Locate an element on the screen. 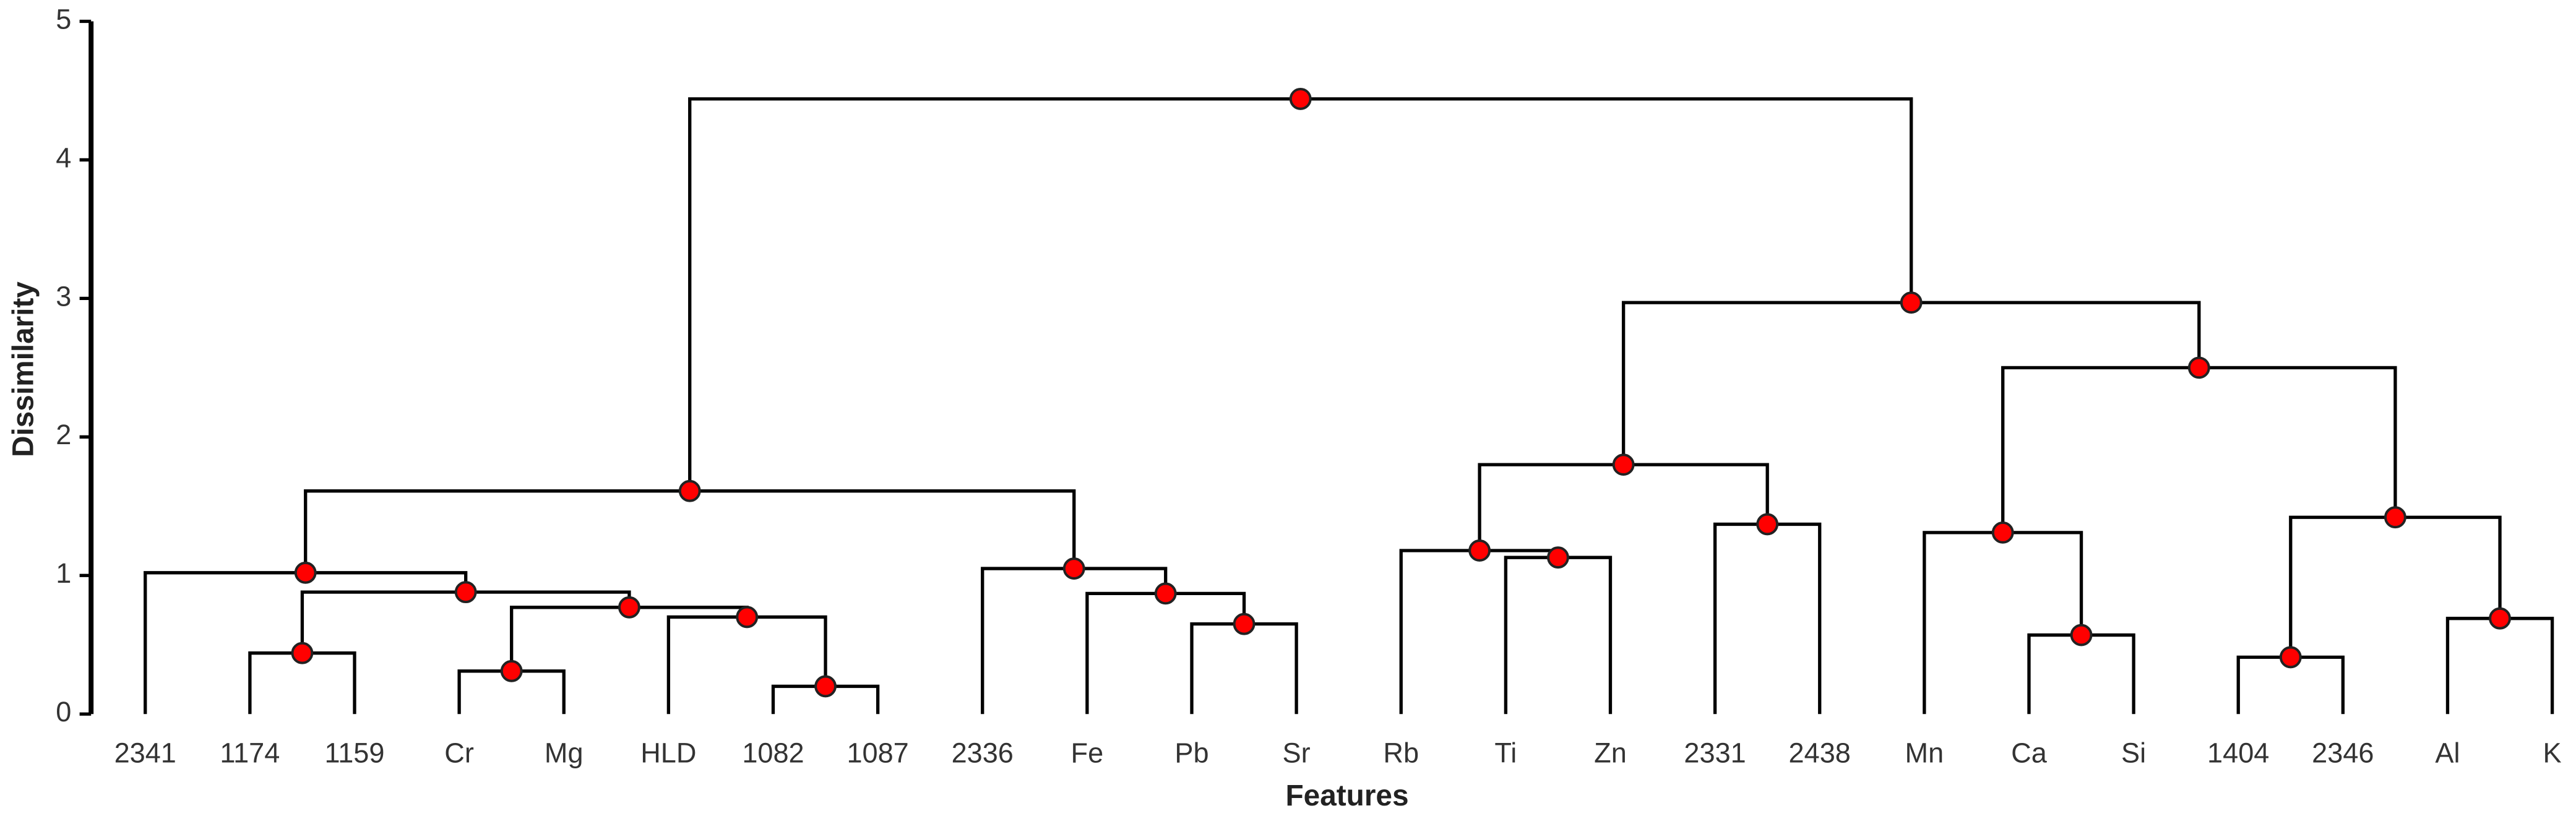  leaf-label: 1082 is located at coordinates (773, 753).